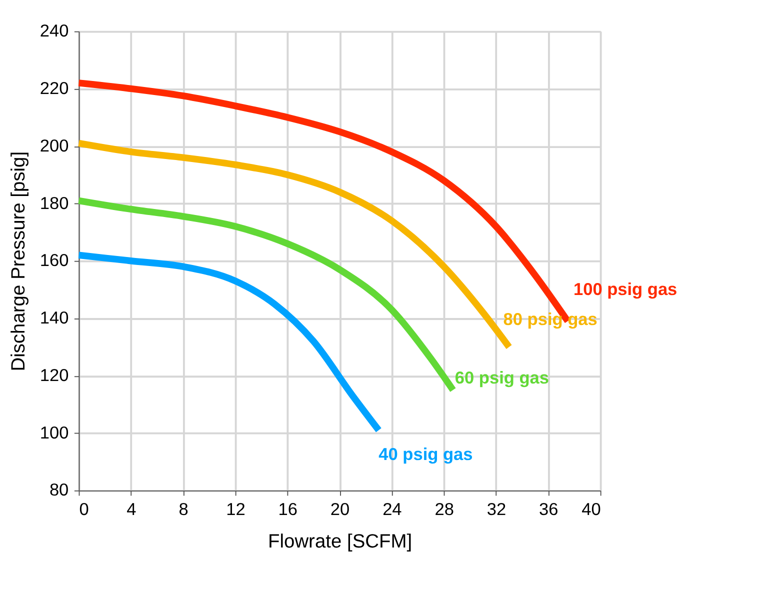 This screenshot has width=779, height=590. I want to click on series-label: 80 psig gas, so click(550, 318).